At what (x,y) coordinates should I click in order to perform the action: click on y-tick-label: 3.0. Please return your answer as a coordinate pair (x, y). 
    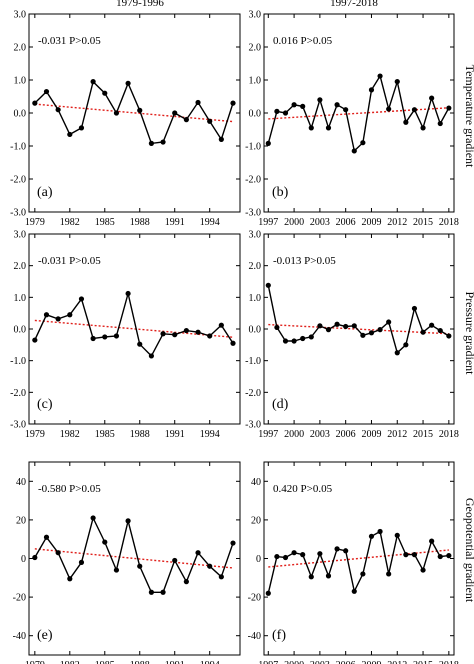
    Looking at the image, I should click on (20, 15).